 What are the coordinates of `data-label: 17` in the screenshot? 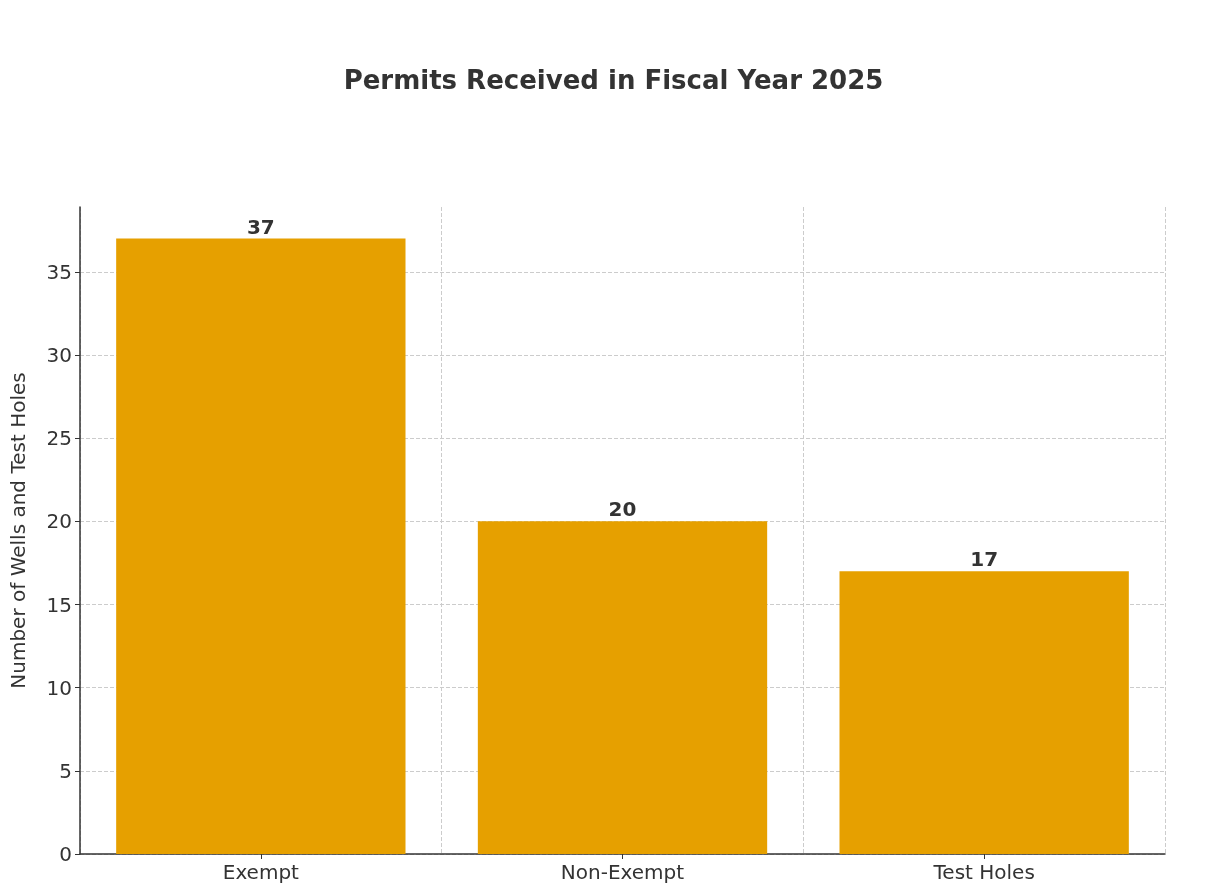 It's located at (984, 559).